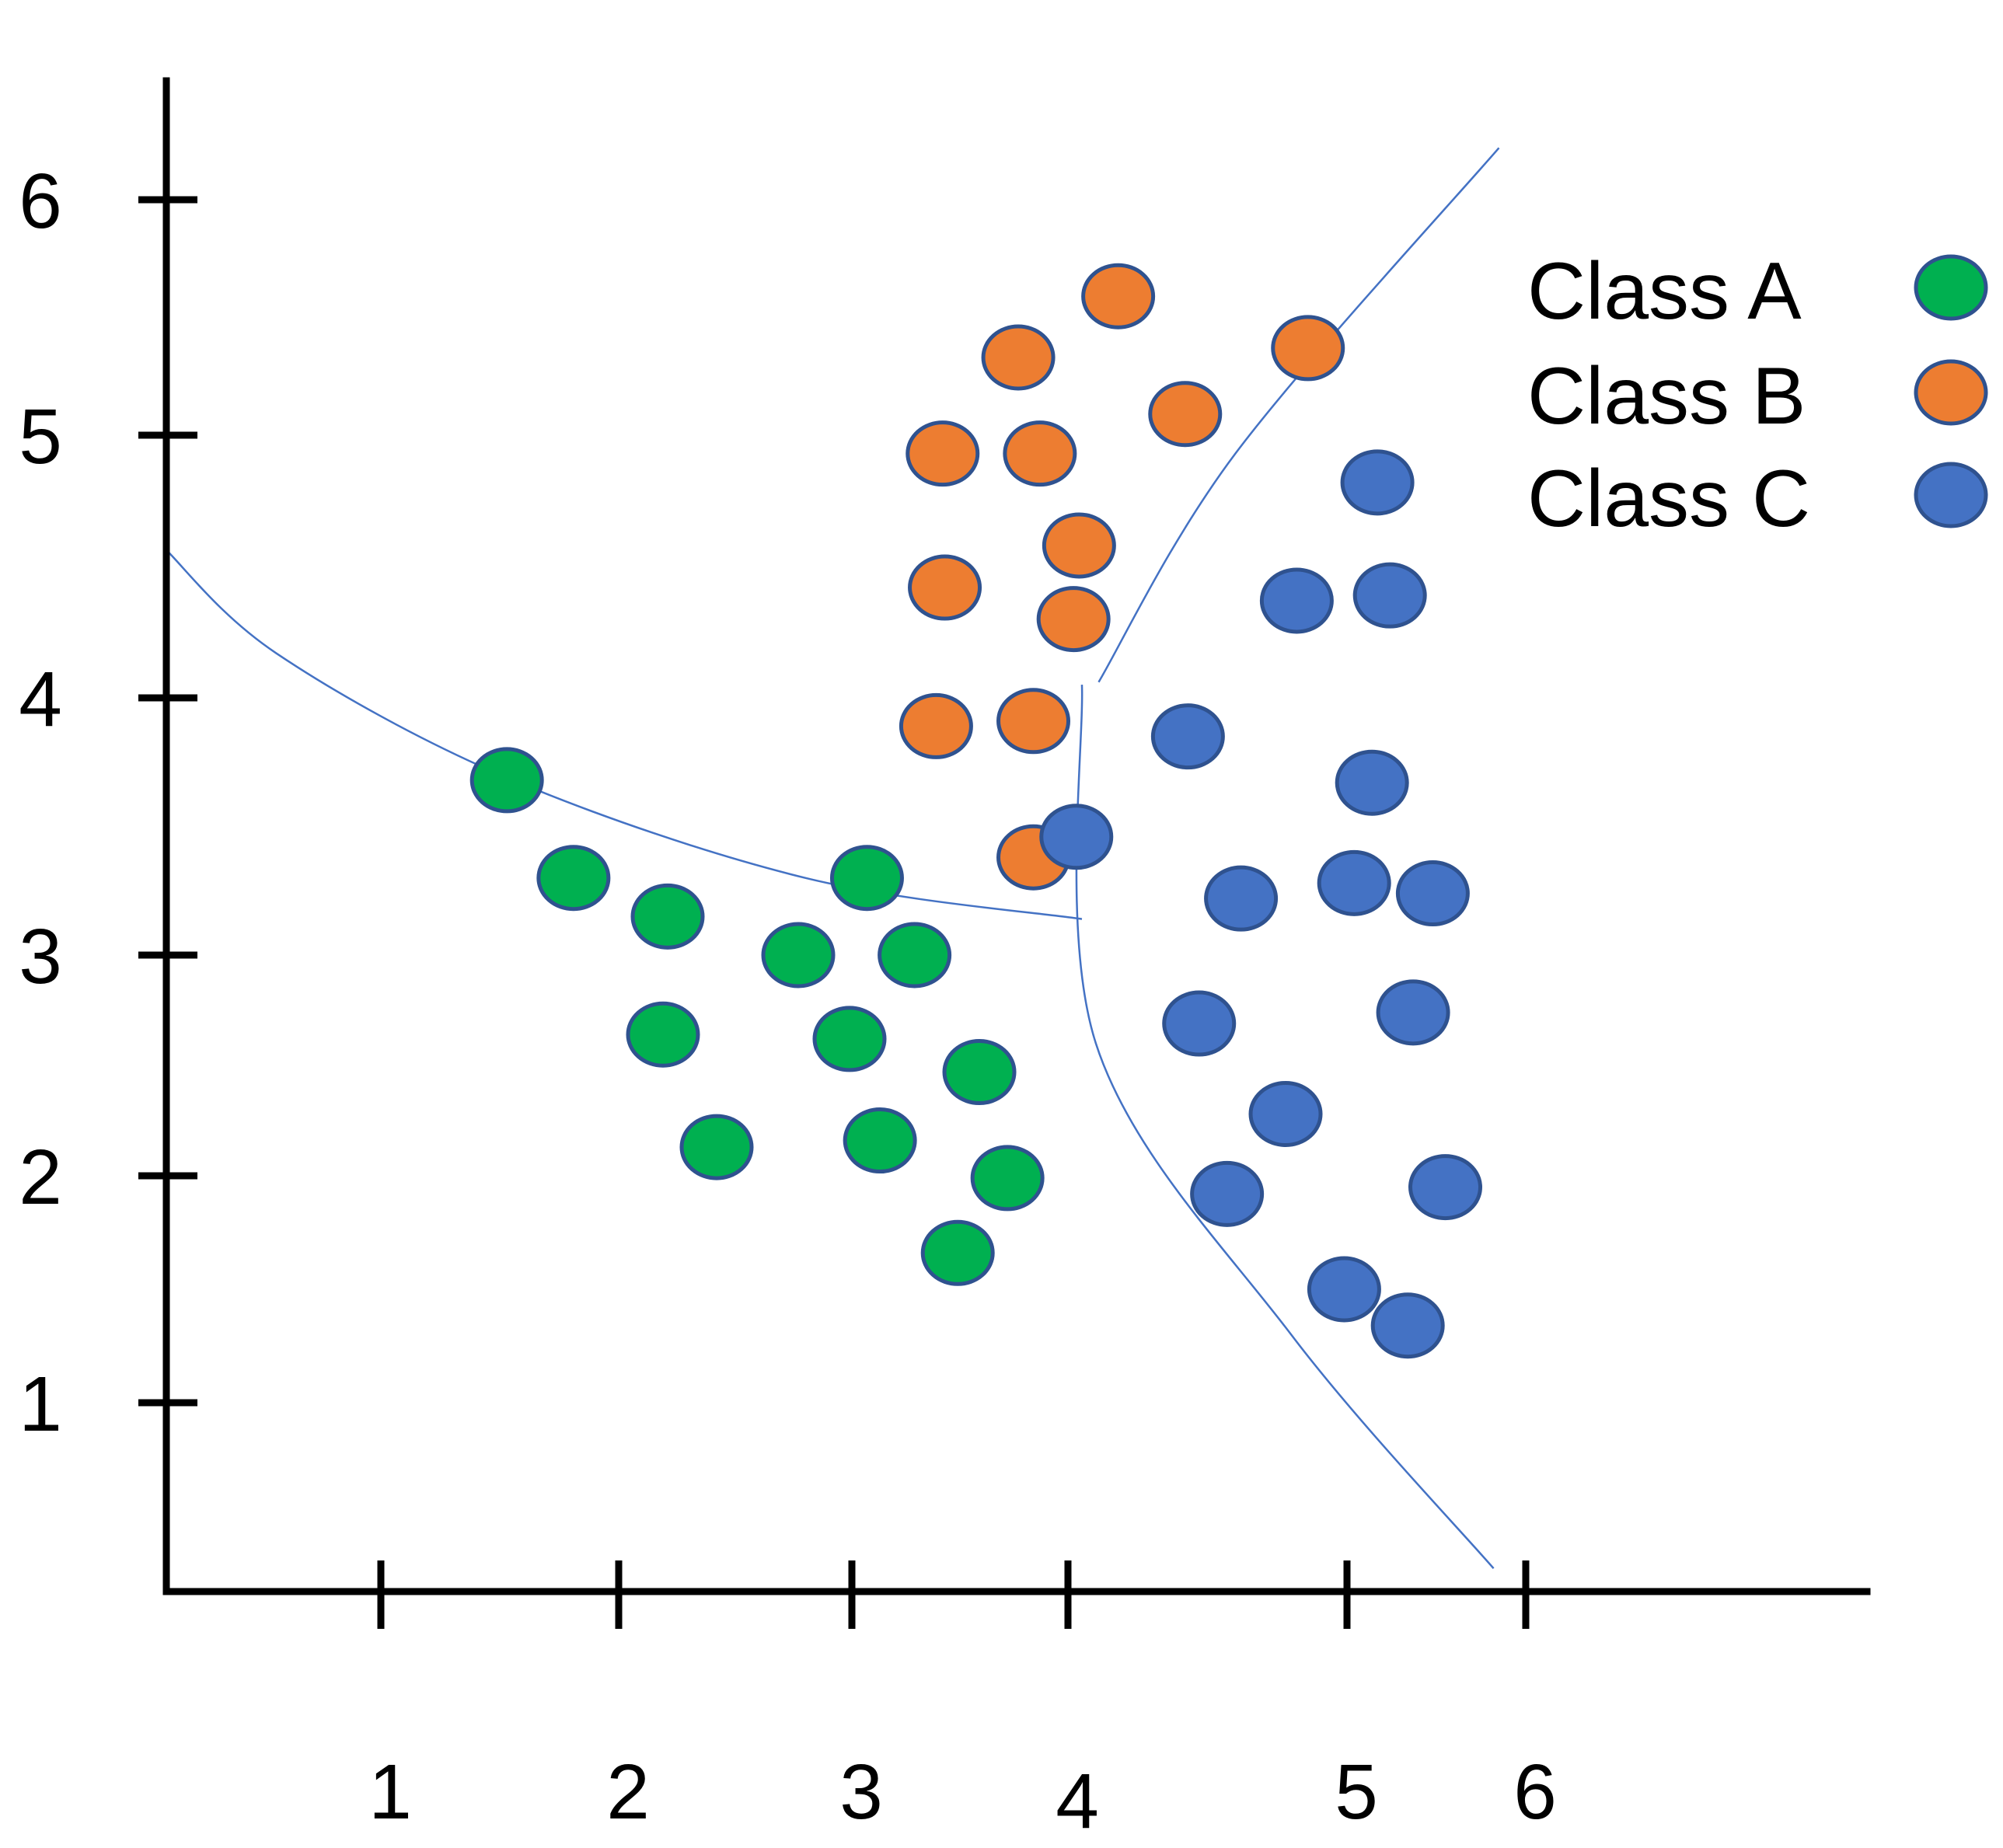  I want to click on legend-marker-class-c, so click(1951, 495).